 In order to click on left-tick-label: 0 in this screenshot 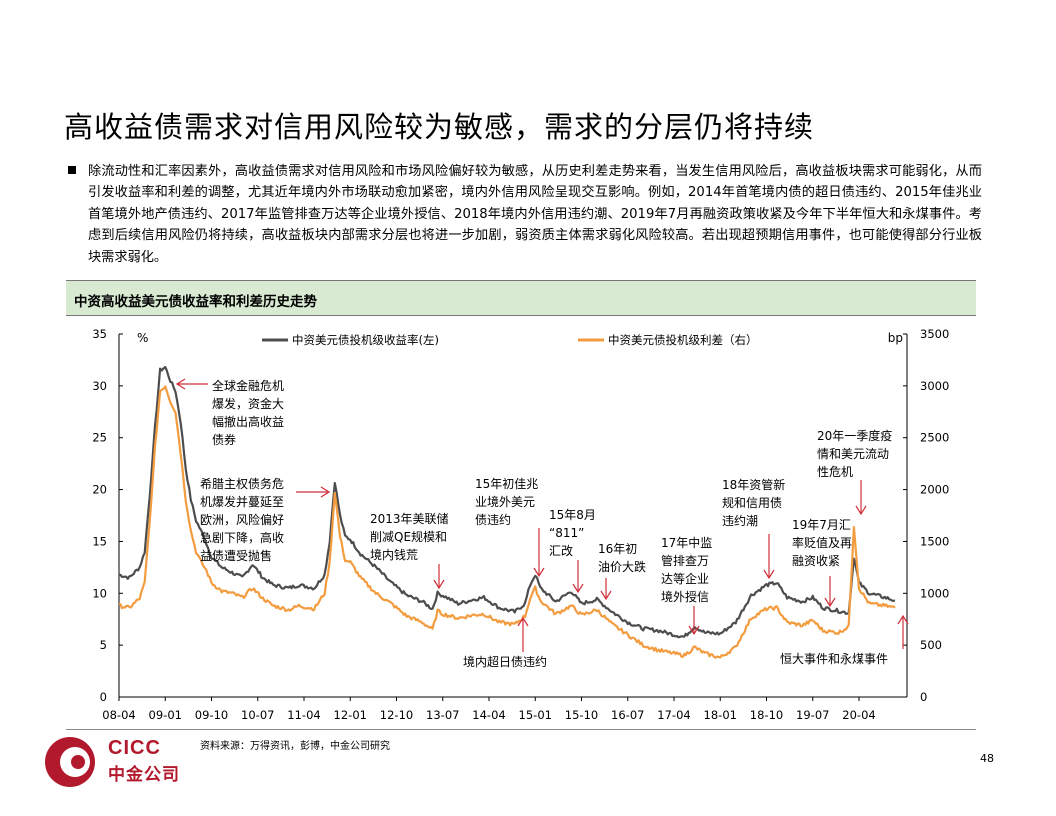, I will do `click(103, 697)`.